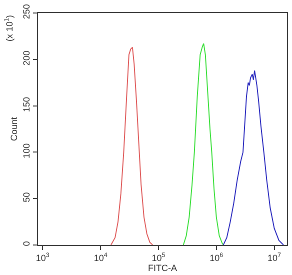  I want to click on x-tick-label: 10$^{7}$, so click(274, 257).